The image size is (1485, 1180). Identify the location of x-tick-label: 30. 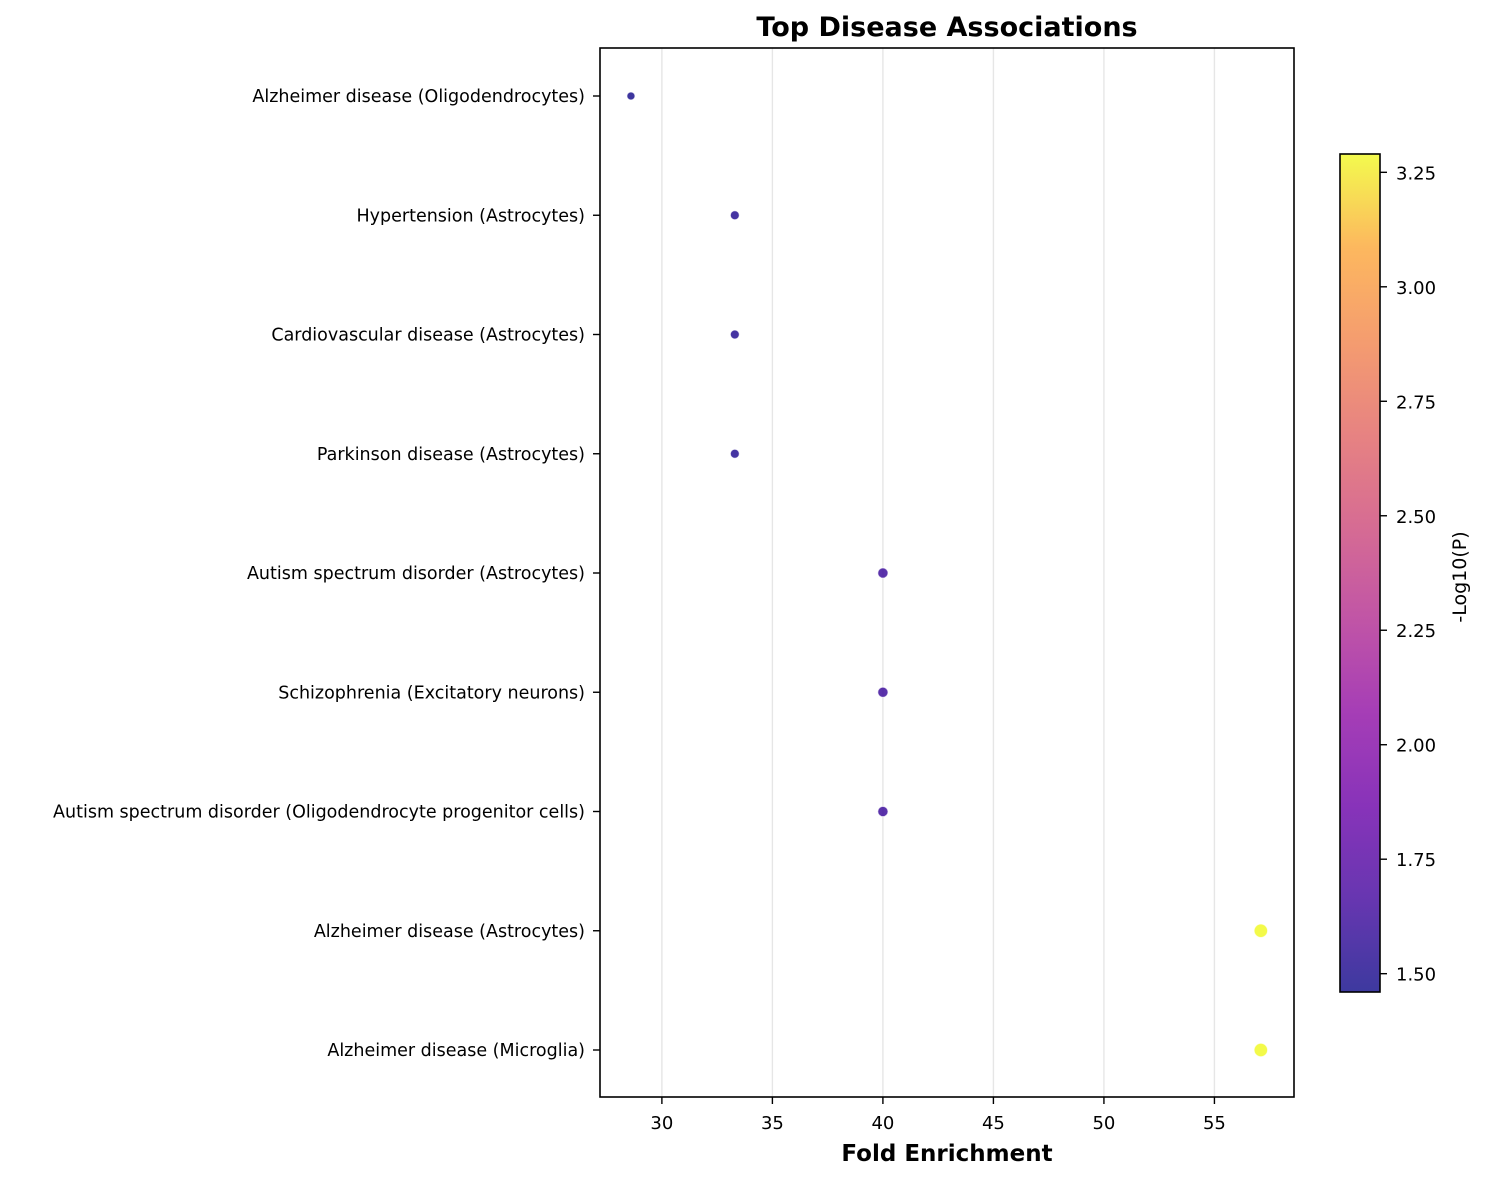
(661, 1123).